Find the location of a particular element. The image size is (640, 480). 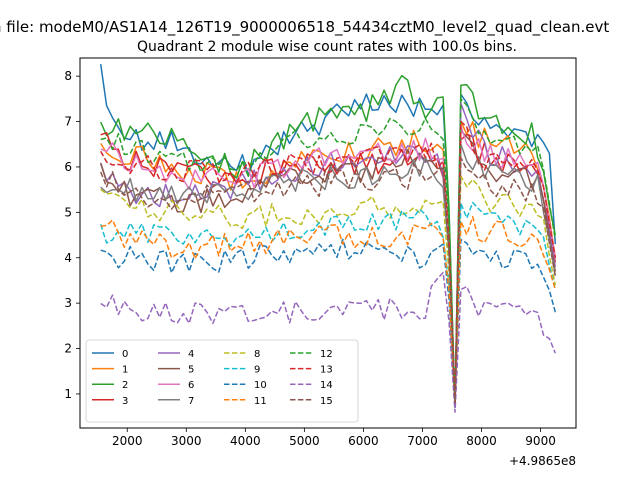

legend-label-1: 1 is located at coordinates (125, 370).